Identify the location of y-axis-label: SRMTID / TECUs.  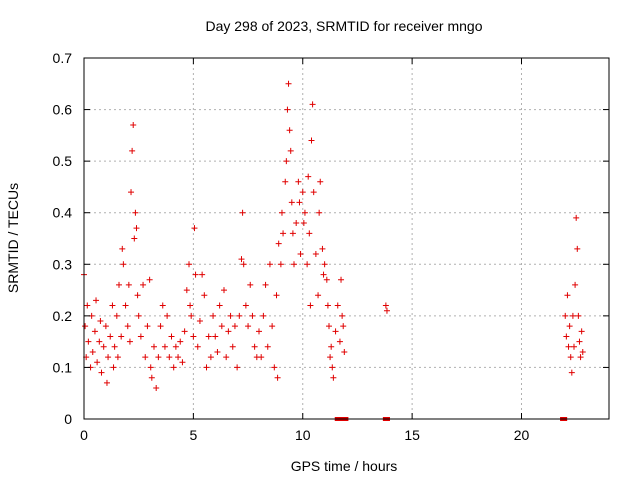
(13, 238).